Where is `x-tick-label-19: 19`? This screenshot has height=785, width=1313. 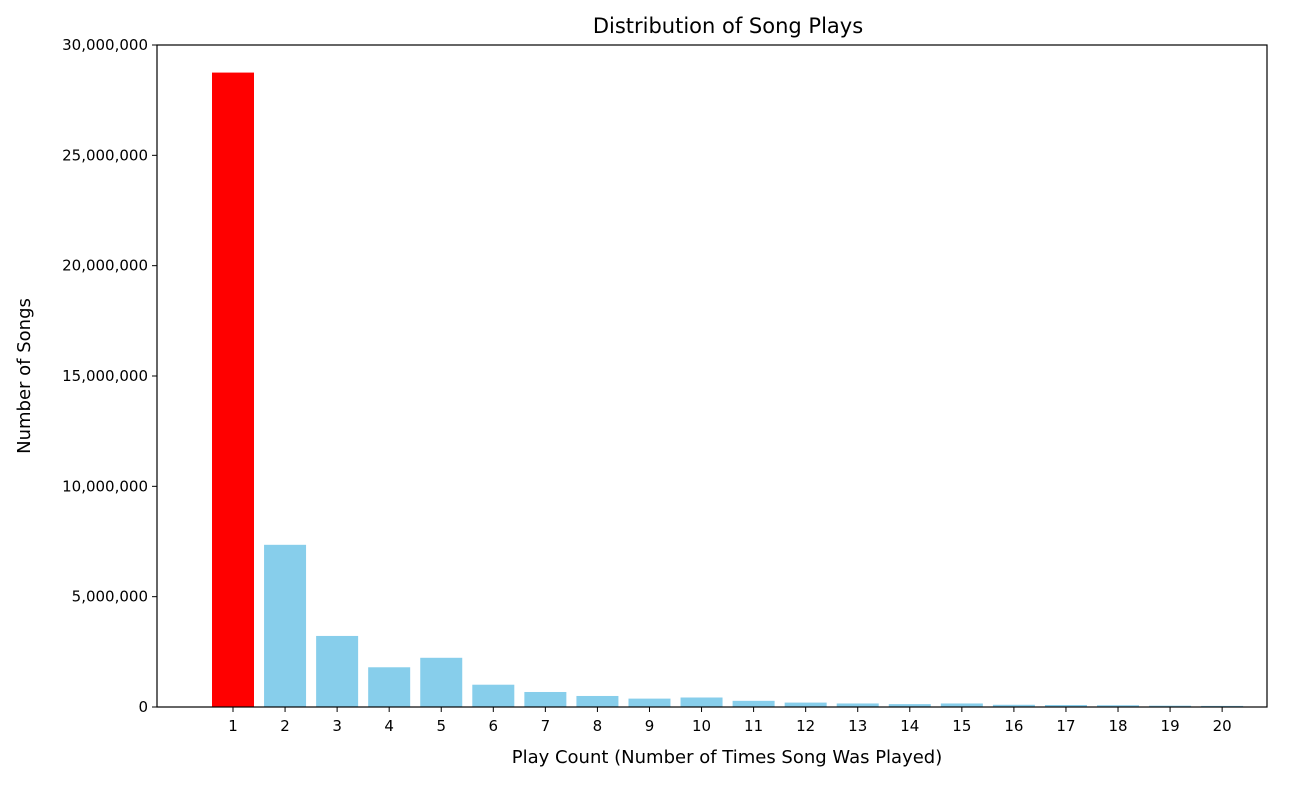
x-tick-label-19: 19 is located at coordinates (1170, 726).